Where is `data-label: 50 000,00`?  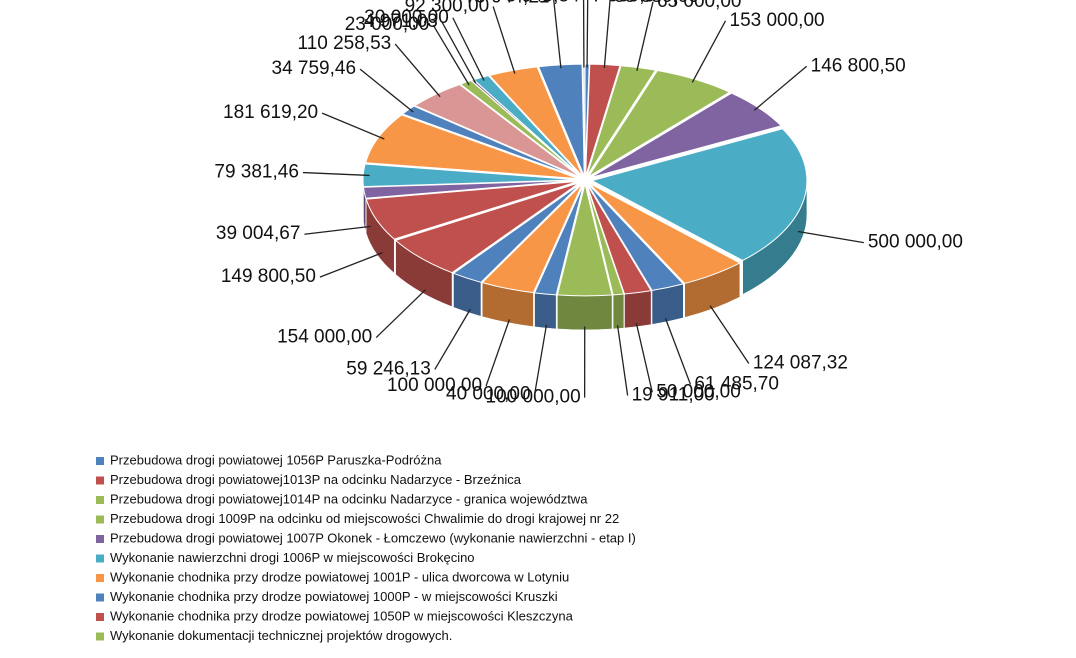
data-label: 50 000,00 is located at coordinates (698, 391).